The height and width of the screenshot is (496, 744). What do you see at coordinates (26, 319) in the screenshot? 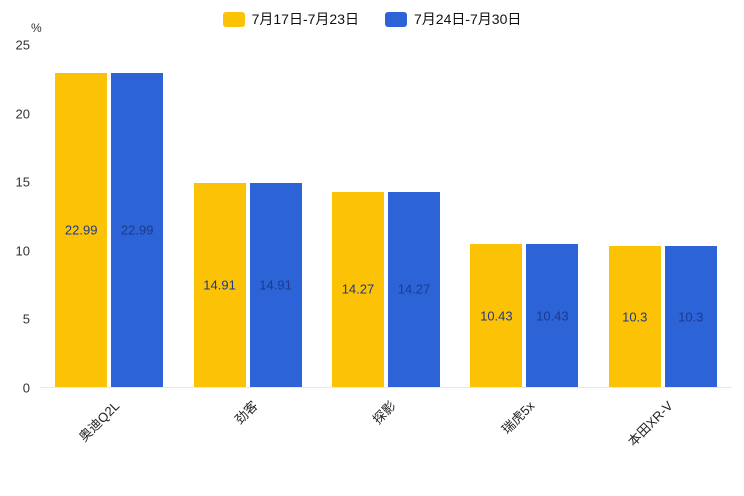
I see `y-tick-label: 5` at bounding box center [26, 319].